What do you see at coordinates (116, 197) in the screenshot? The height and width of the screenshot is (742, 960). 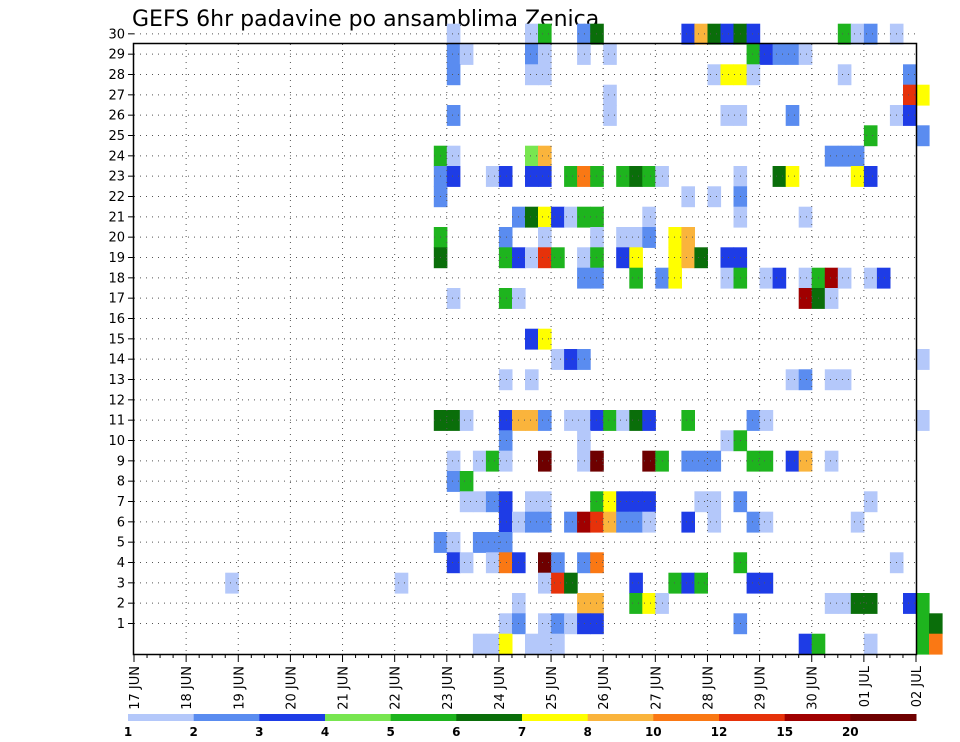 I see `y-tick-label: 22` at bounding box center [116, 197].